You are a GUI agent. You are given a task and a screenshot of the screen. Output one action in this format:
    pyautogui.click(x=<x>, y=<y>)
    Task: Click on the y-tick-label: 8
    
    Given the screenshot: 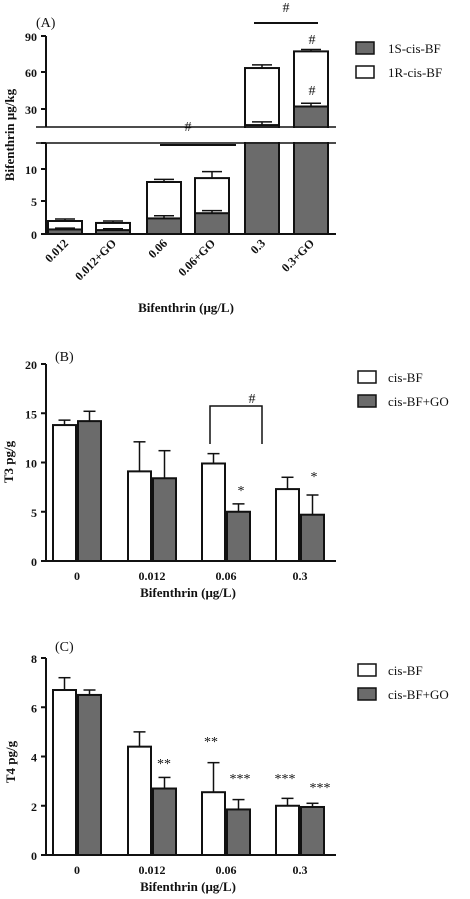 What is the action you would take?
    pyautogui.click(x=34, y=659)
    